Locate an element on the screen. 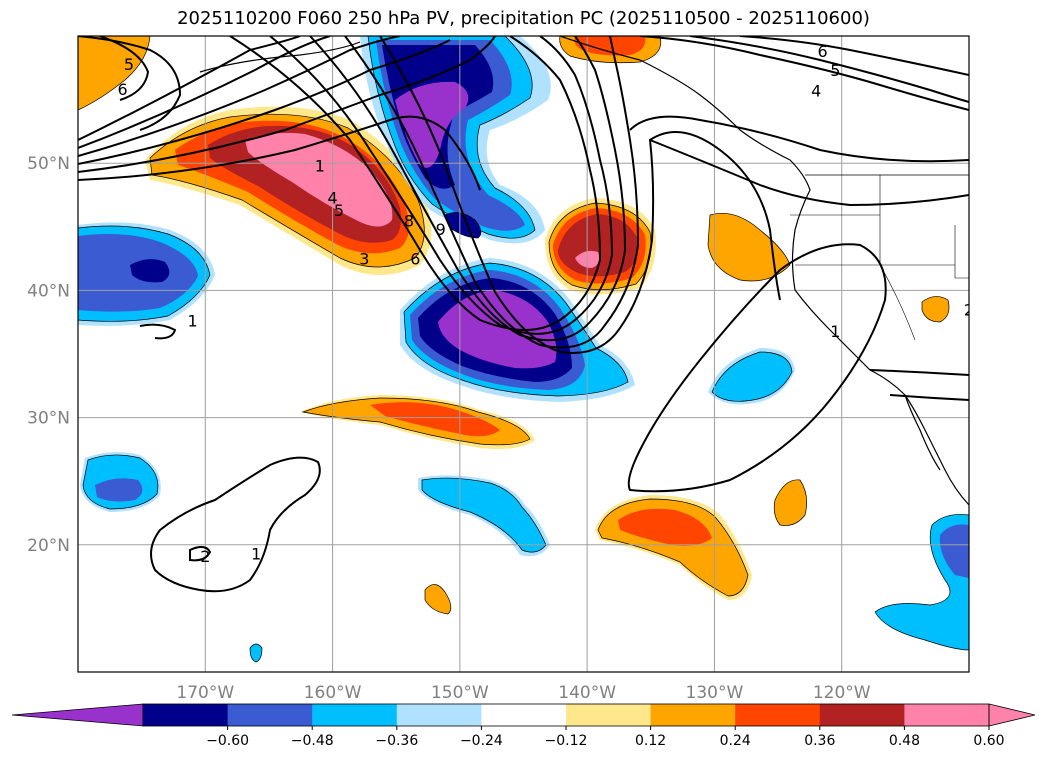 Image resolution: width=1047 pixels, height=765 pixels. shaded-region-south-orangered is located at coordinates (665, 527).